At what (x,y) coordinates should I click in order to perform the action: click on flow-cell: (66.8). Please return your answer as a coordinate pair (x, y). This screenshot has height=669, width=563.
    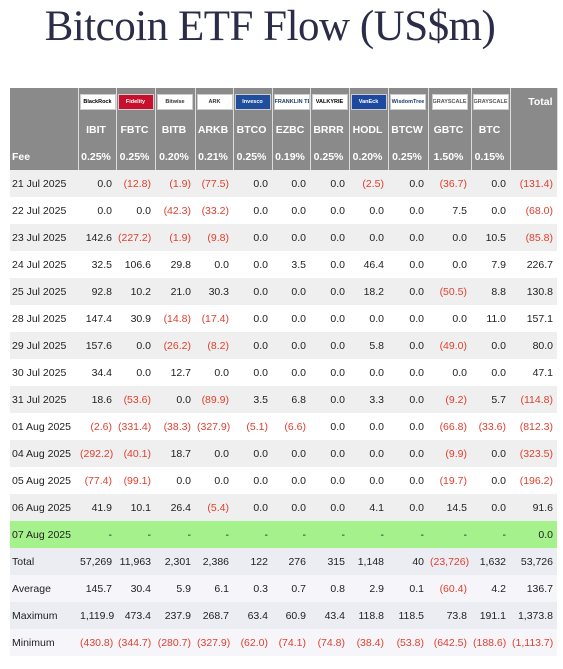
    Looking at the image, I should click on (449, 426).